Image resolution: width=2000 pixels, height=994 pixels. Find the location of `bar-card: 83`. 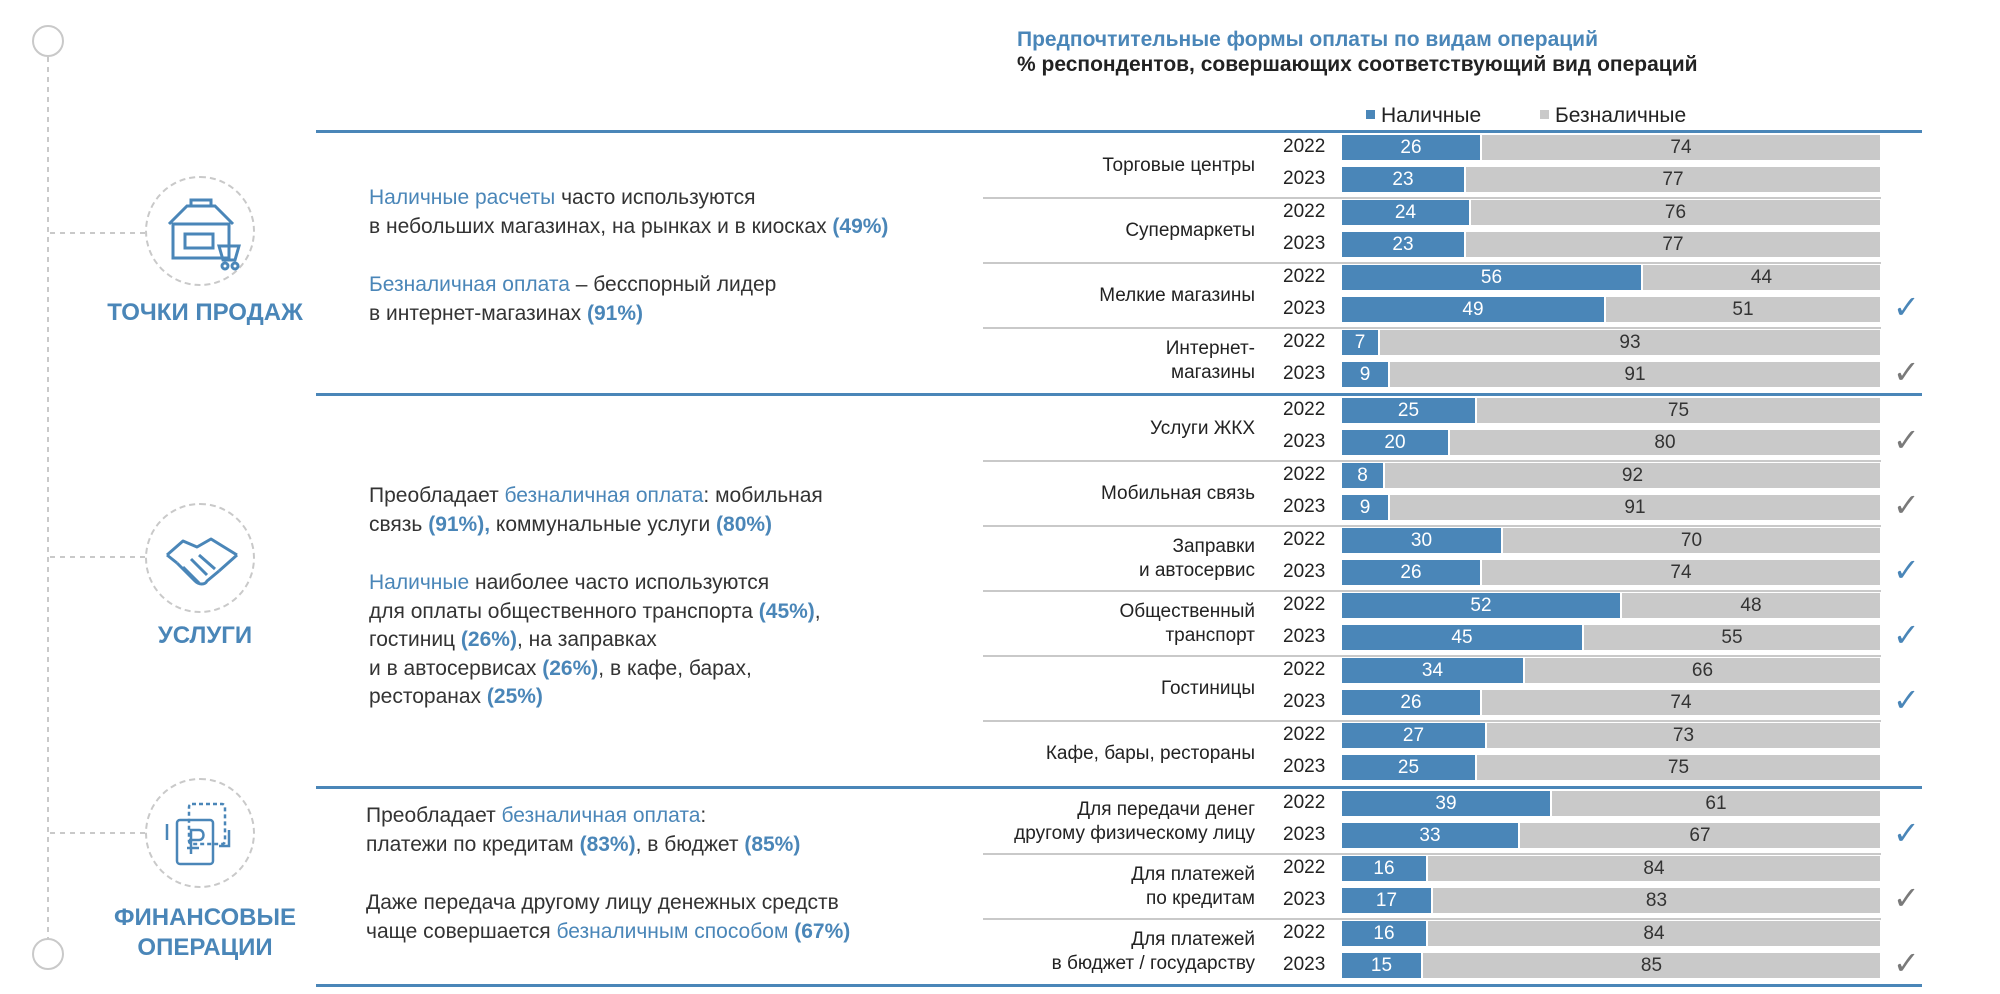

bar-card: 83 is located at coordinates (1656, 900).